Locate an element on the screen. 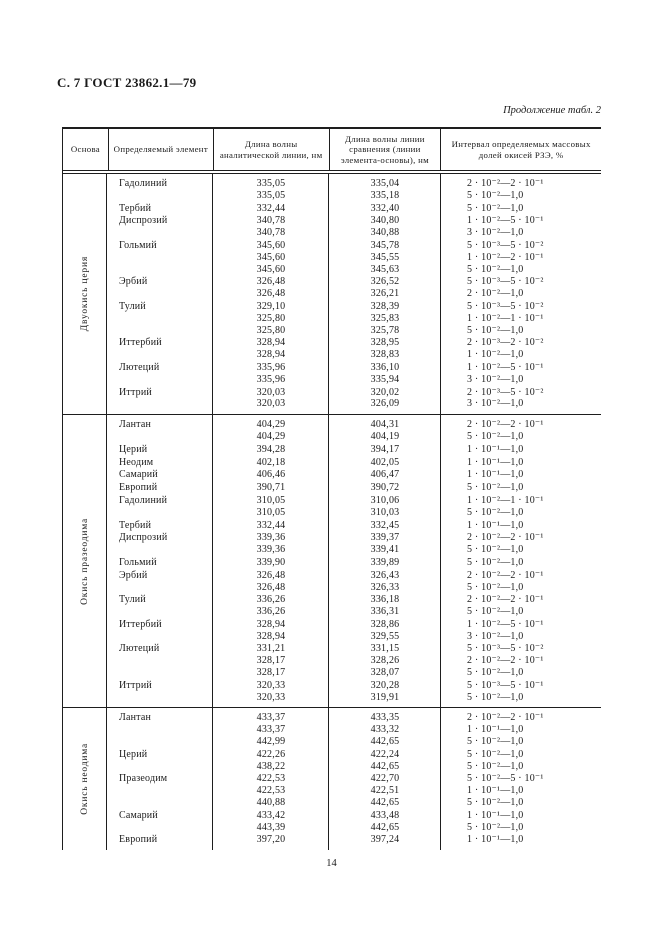 The image size is (661, 936). analytical-wavelength-cell: 433,42 is located at coordinates (271, 815).